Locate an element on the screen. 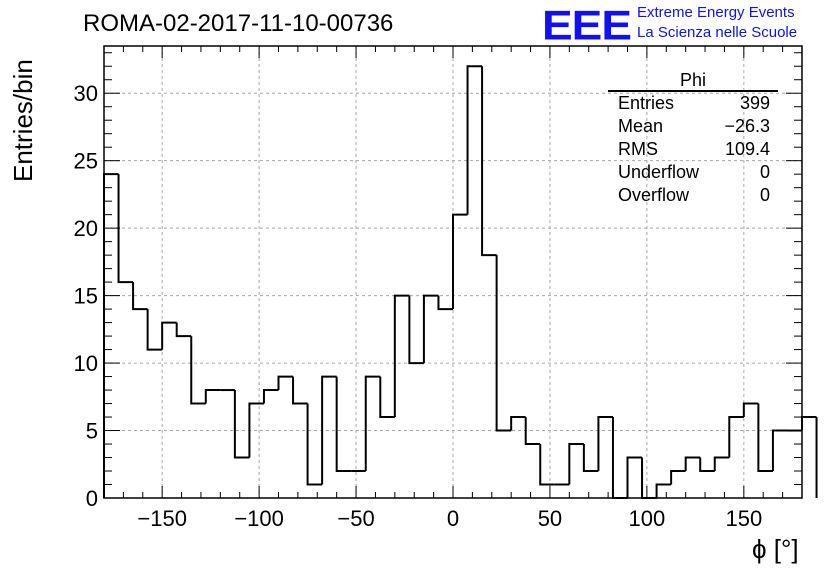  x-tick-label: −50 is located at coordinates (355, 518).